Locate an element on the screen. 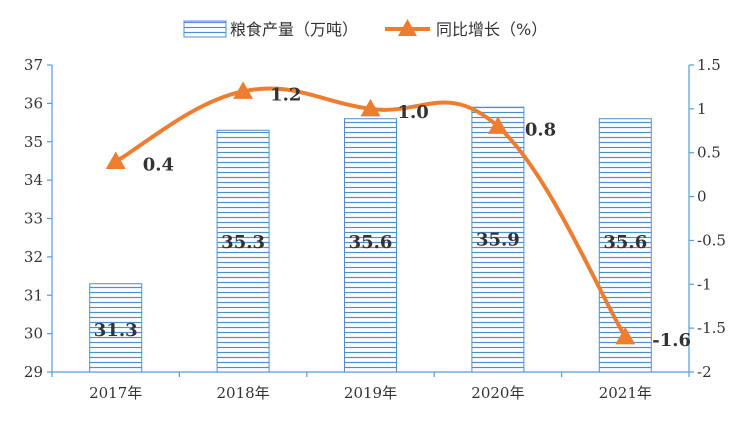  legend-bar-label: 粮食产量（万吨） is located at coordinates (294, 29).